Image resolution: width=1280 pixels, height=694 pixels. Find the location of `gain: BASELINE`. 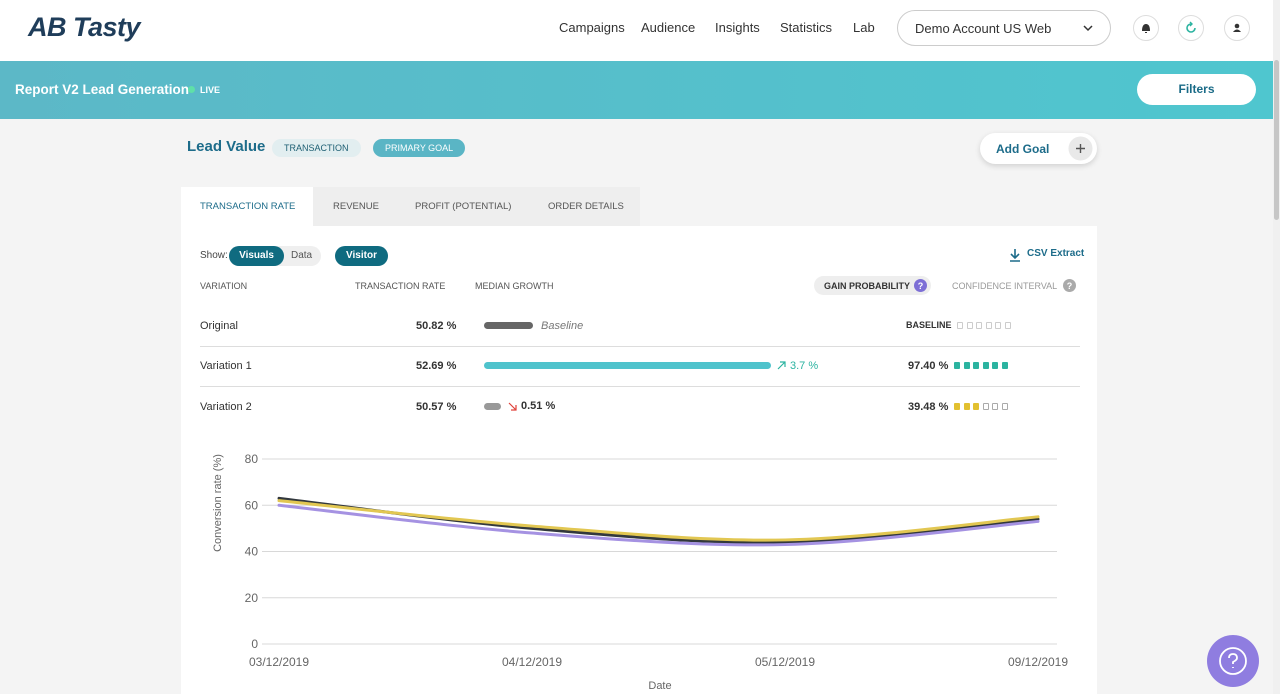

gain: BASELINE is located at coordinates (929, 325).